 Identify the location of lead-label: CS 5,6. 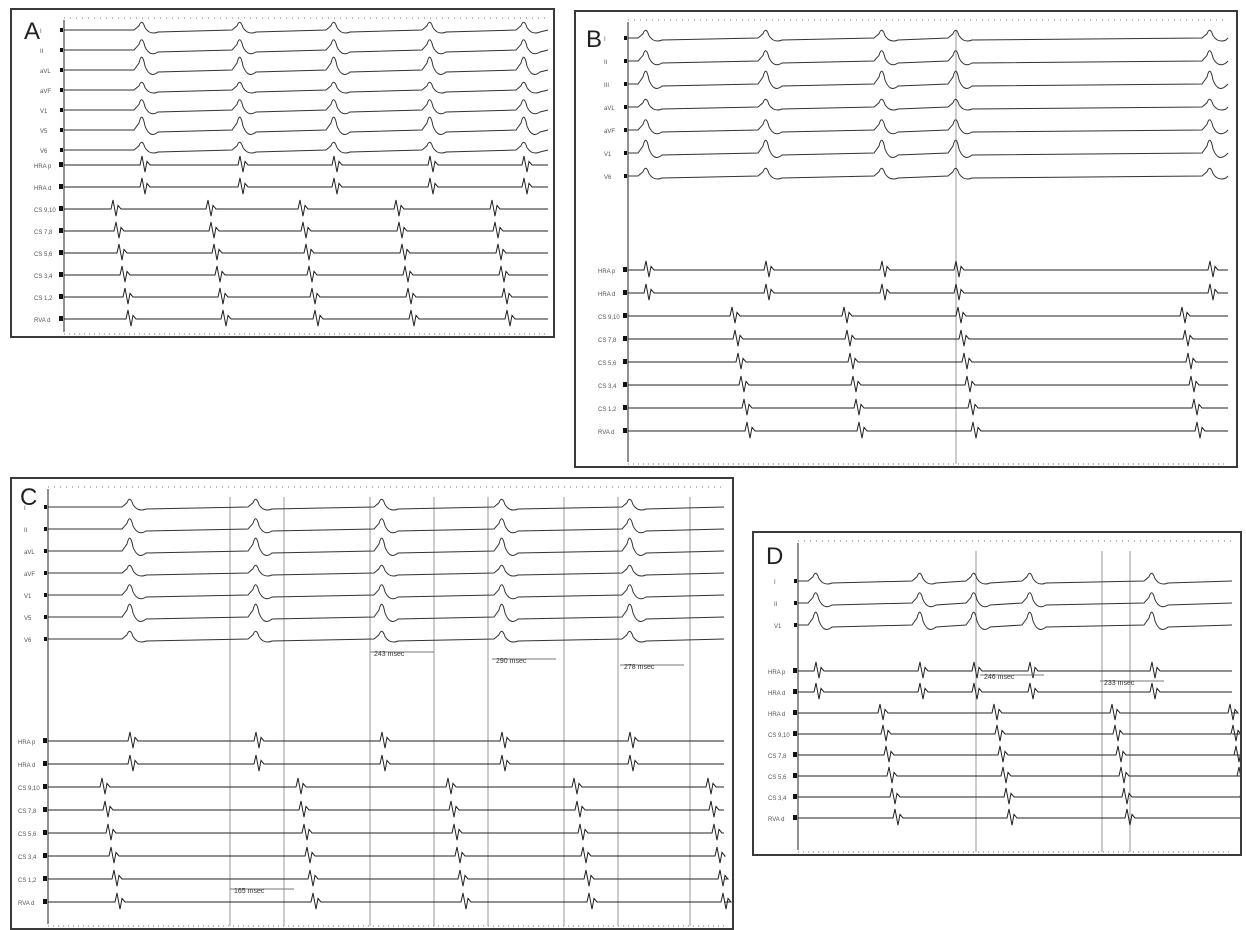
(43, 255).